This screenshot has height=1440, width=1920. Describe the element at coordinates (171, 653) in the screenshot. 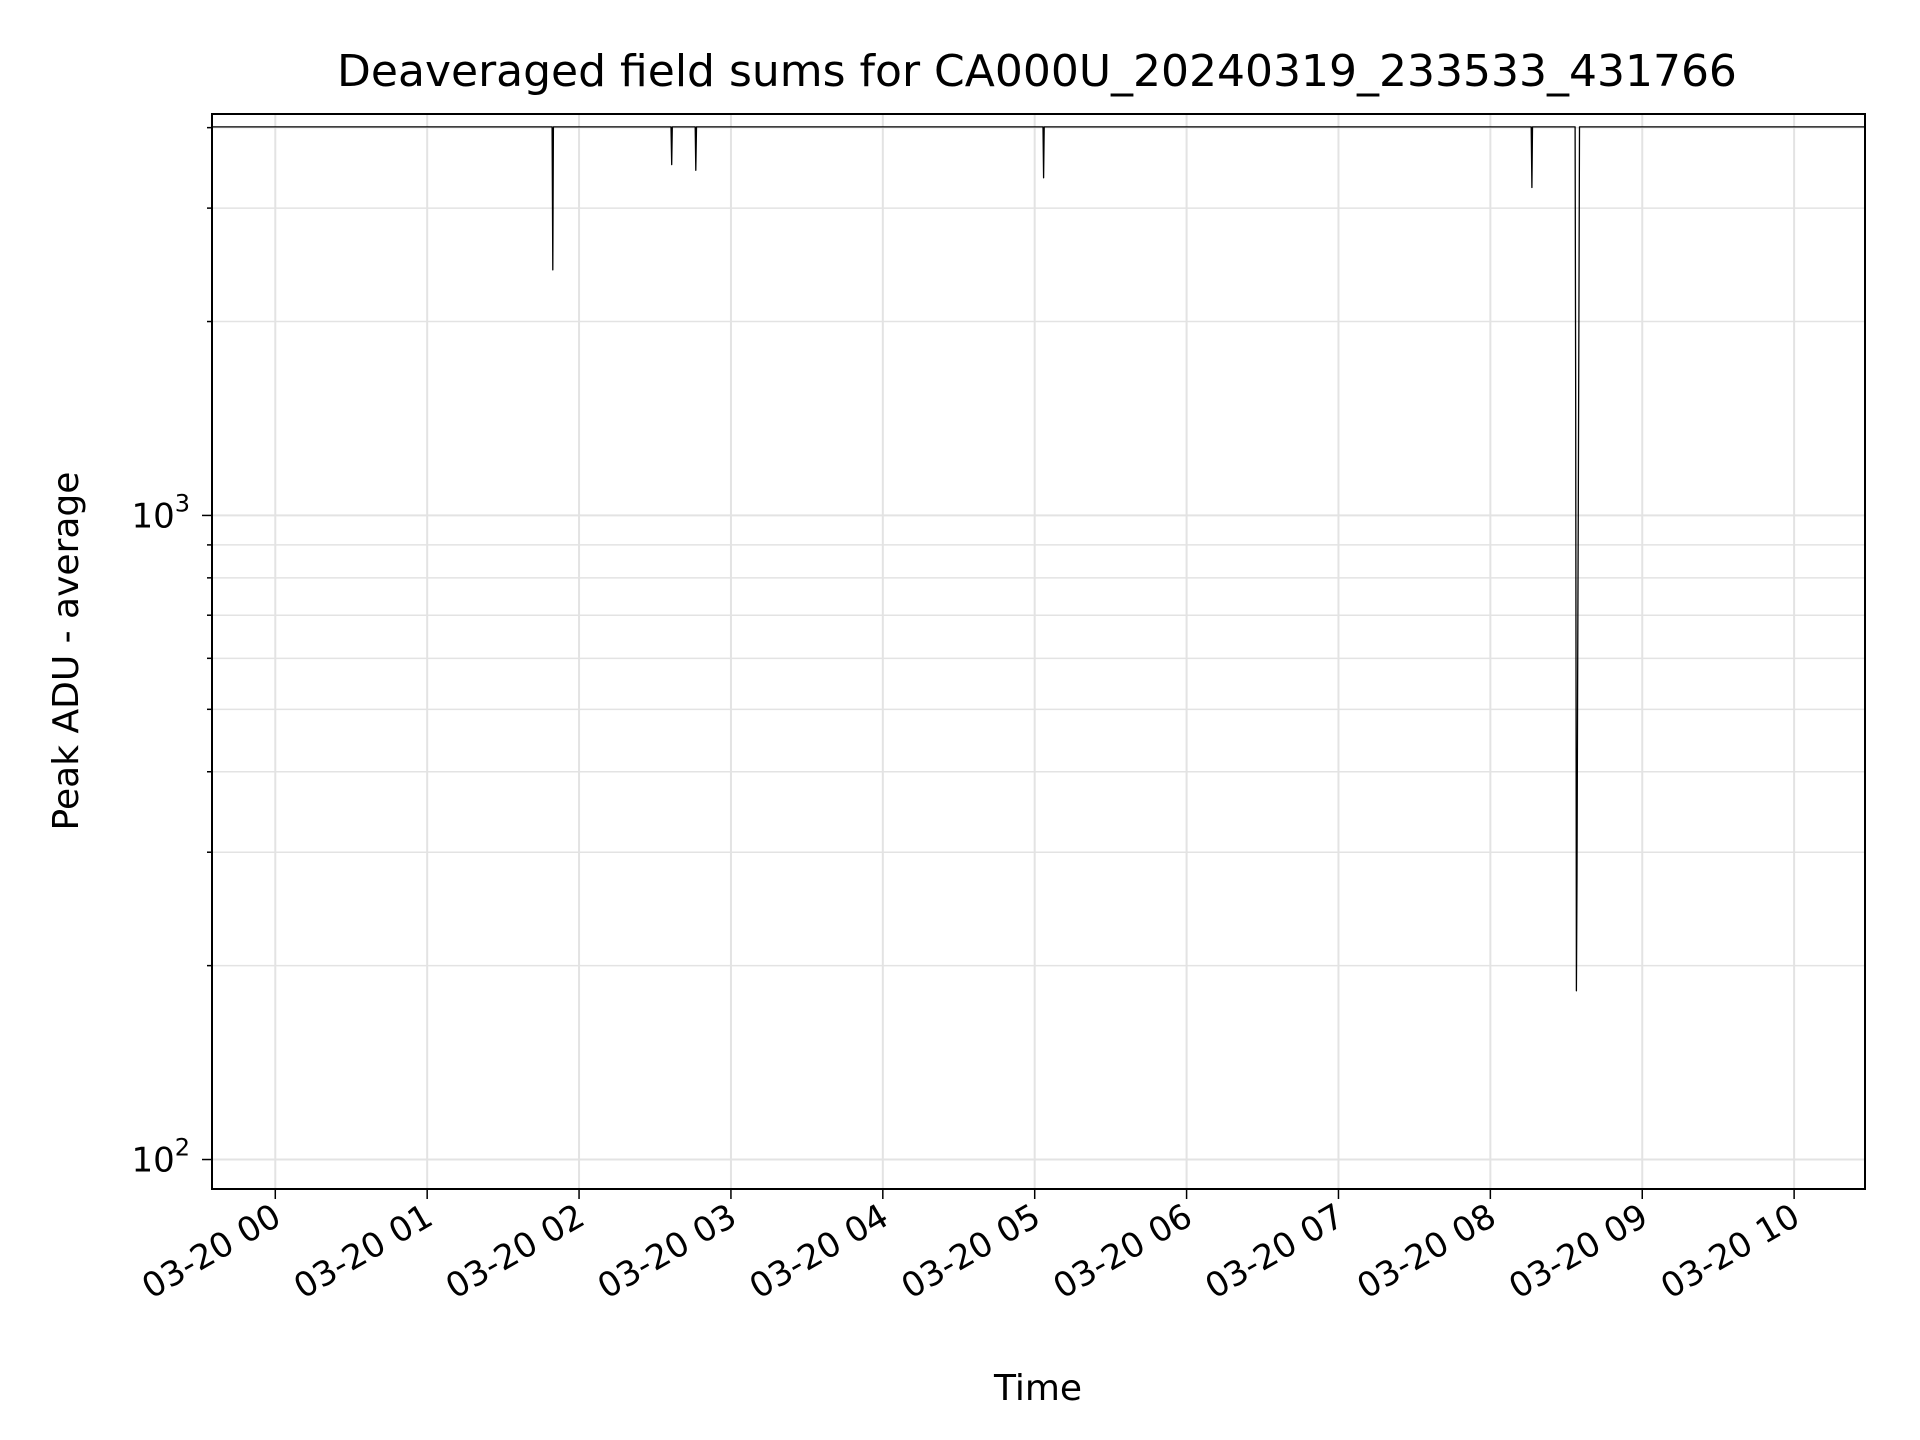

I see `y-axis-ticks: 102103104105106` at that location.